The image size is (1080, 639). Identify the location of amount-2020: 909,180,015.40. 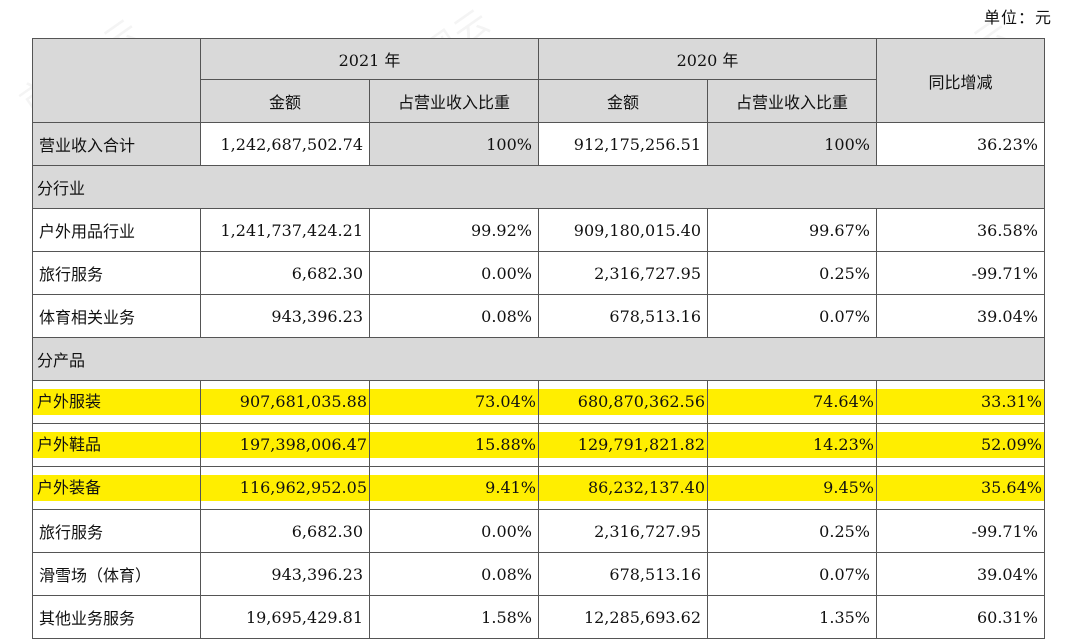
(623, 230).